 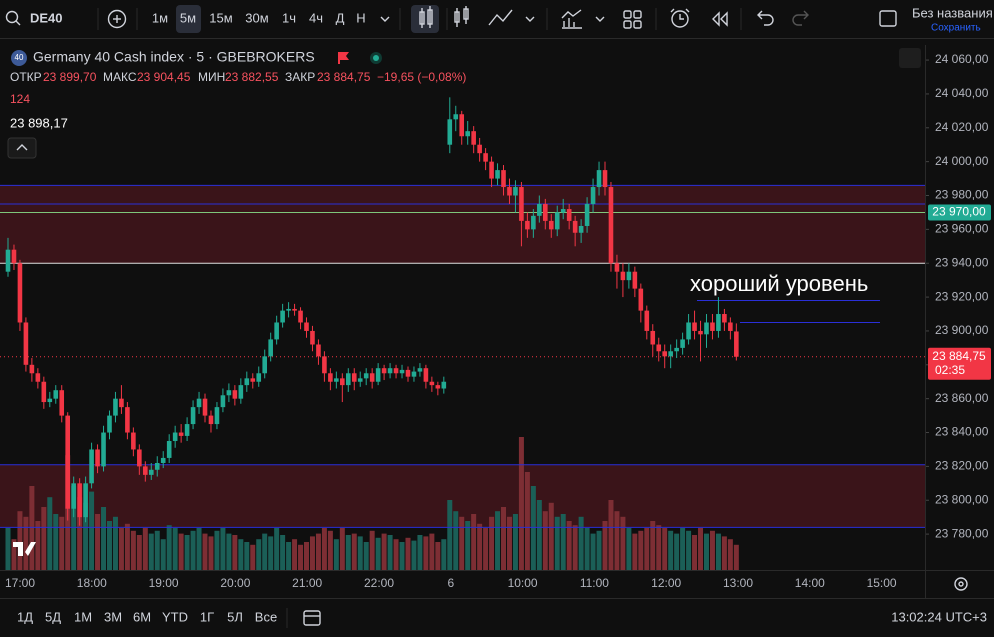 What do you see at coordinates (188, 17) in the screenshot?
I see `timeframe-button: 5м` at bounding box center [188, 17].